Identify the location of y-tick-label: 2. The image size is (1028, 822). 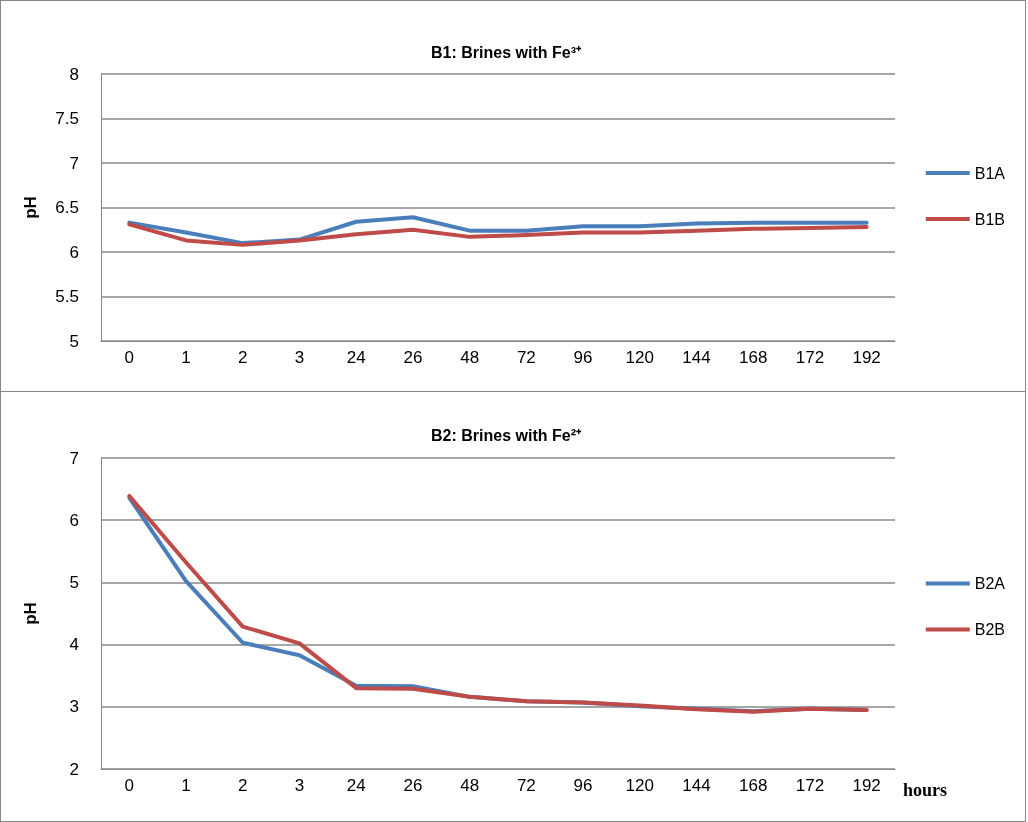
(74, 769).